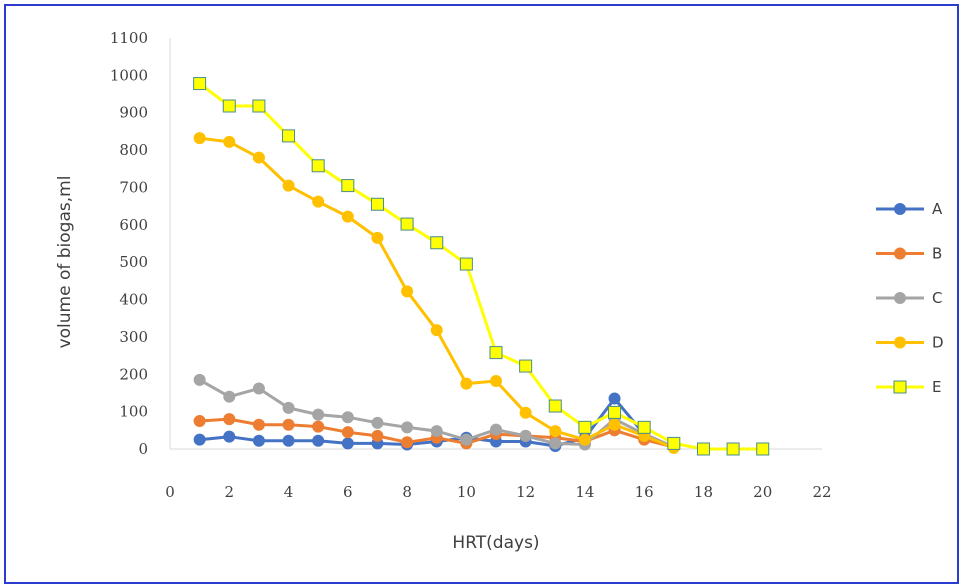 The image size is (965, 588). What do you see at coordinates (133, 412) in the screenshot?
I see `y-tick-label: 100` at bounding box center [133, 412].